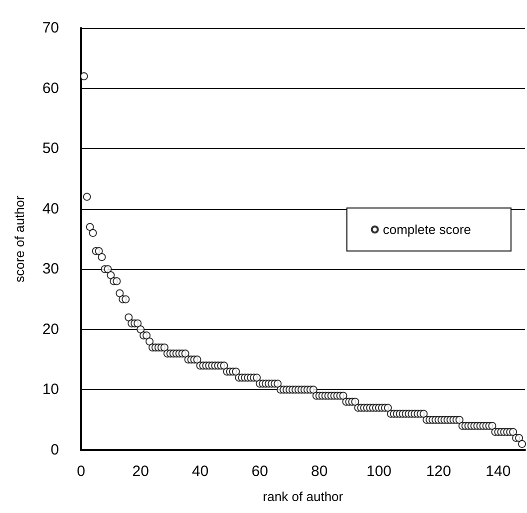 The height and width of the screenshot is (513, 527). Describe the element at coordinates (50, 209) in the screenshot. I see `y-tick-label: 40` at that location.